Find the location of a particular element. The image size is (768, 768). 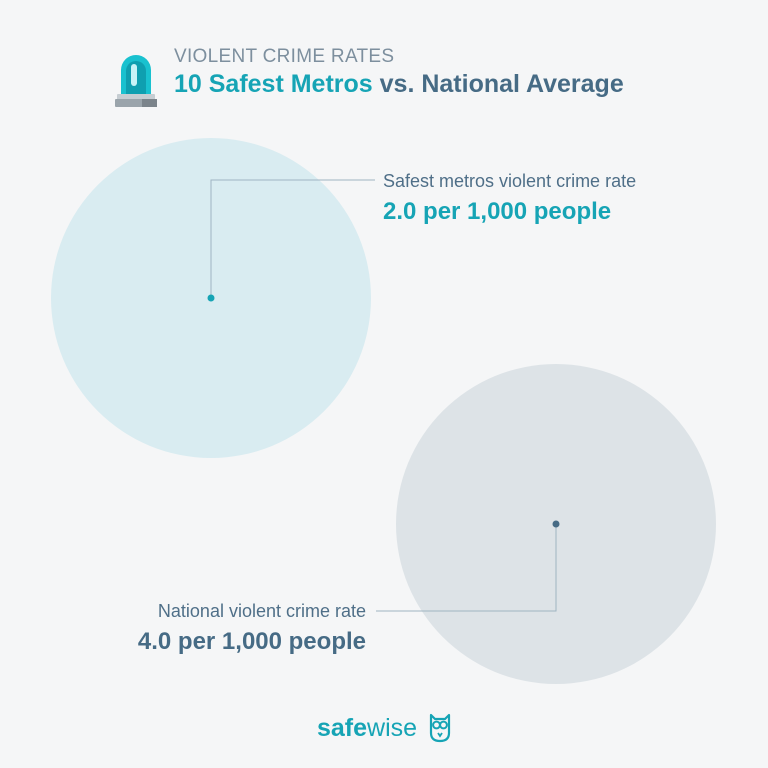

series-value-national: 4.0 per 1,000 people is located at coordinates (251, 641).